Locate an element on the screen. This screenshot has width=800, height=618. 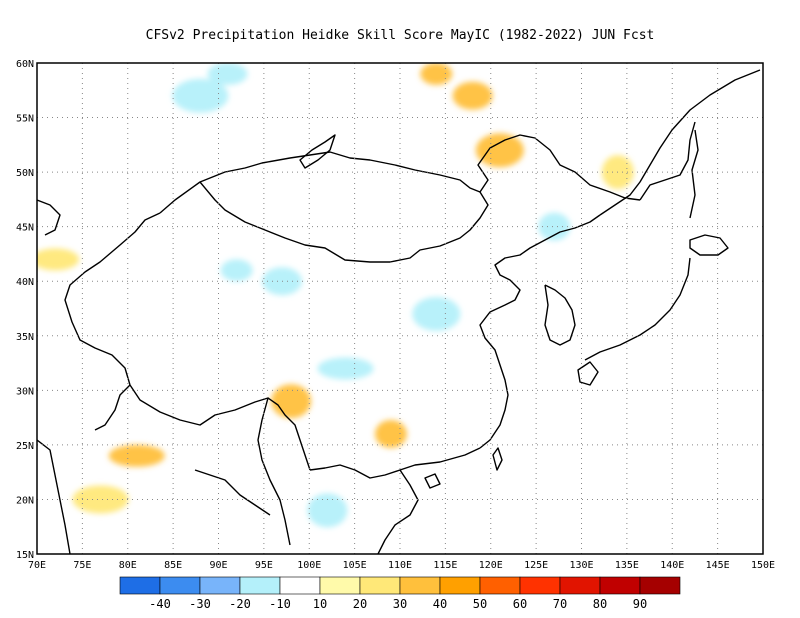
himalaya-border is located at coordinates (112, 407).